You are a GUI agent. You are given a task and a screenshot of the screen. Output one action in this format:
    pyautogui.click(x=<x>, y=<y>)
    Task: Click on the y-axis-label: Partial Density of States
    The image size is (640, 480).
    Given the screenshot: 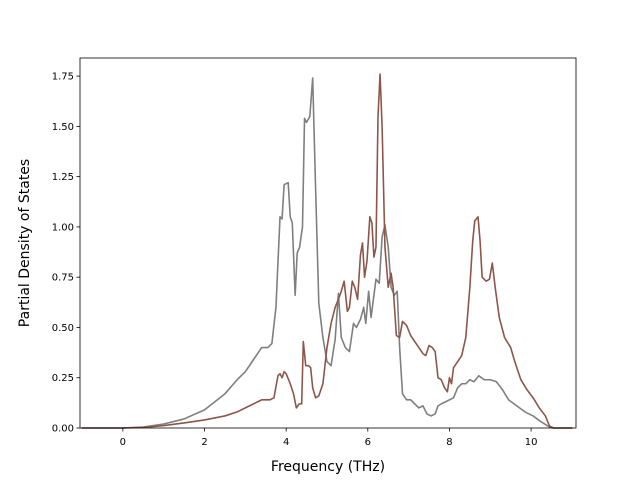 What is the action you would take?
    pyautogui.click(x=25, y=243)
    